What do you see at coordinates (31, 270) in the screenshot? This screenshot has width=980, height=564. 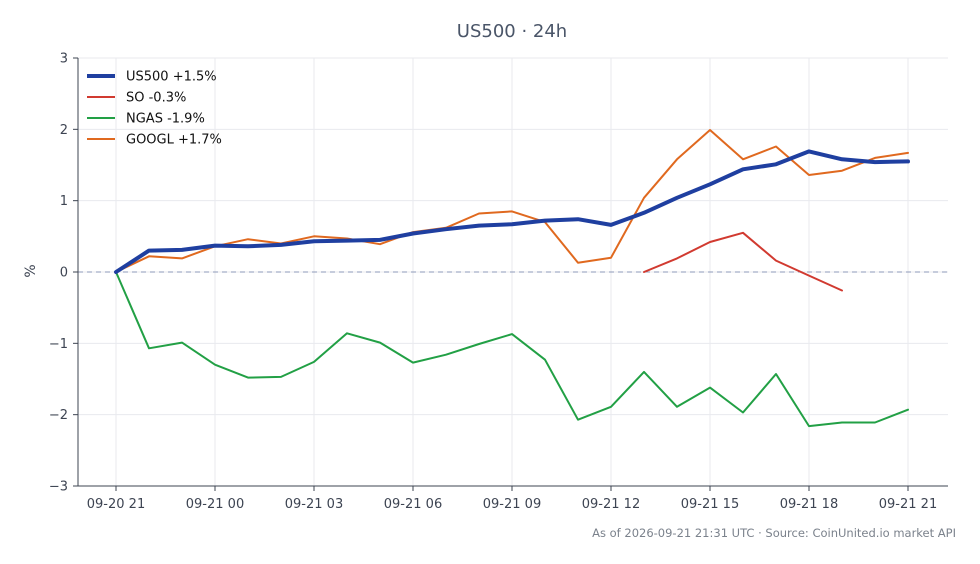 I see `y-axis-label: %` at bounding box center [31, 270].